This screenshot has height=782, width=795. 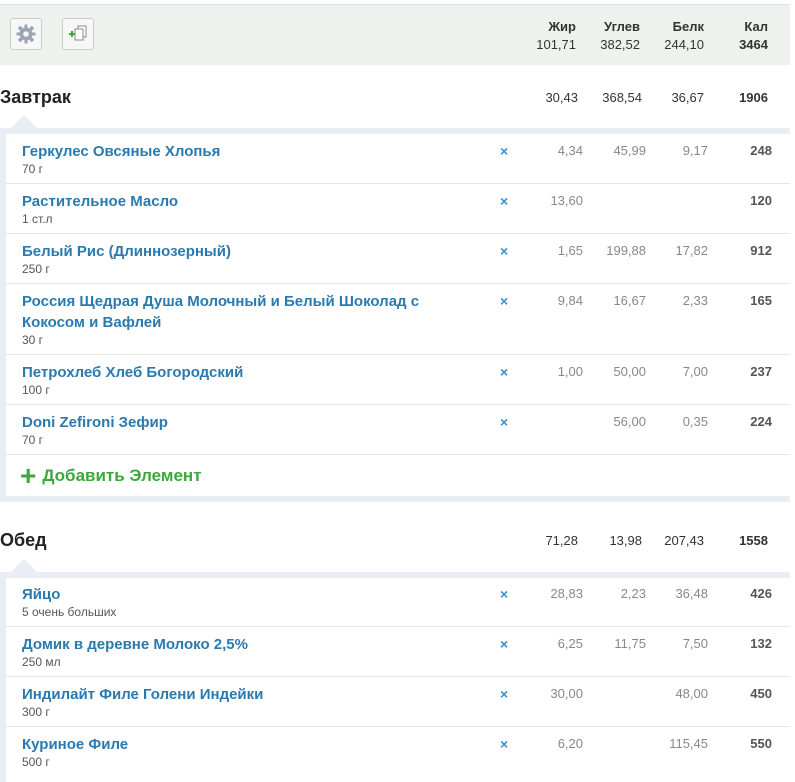 What do you see at coordinates (398, 751) in the screenshot?
I see `food-row: Куриное Филе 500 г × 6,20 115,45 550` at bounding box center [398, 751].